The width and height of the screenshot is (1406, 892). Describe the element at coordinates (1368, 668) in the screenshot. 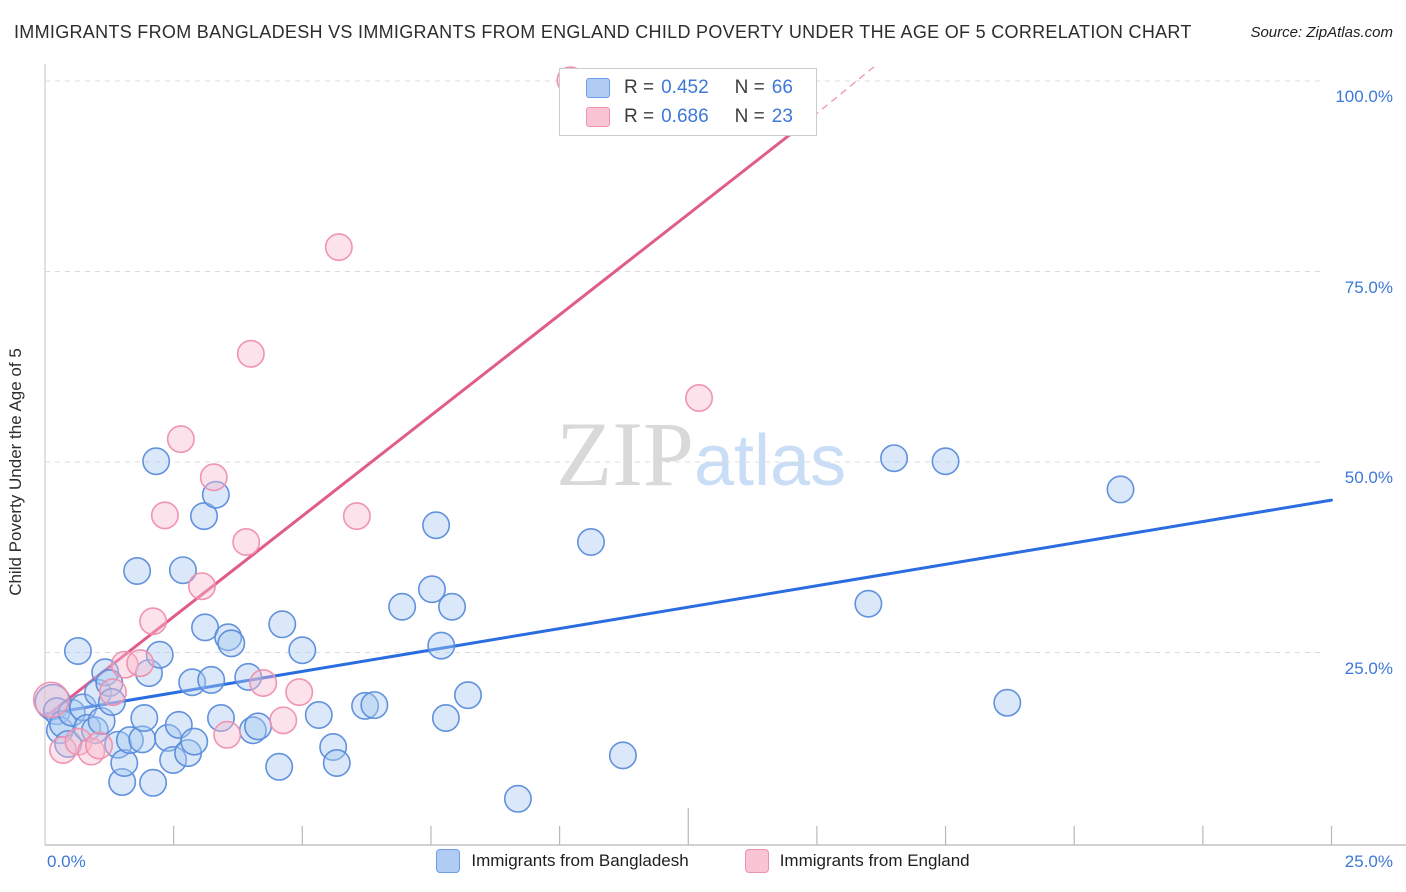

I see `y-tick-label-25: 25.0%` at that location.